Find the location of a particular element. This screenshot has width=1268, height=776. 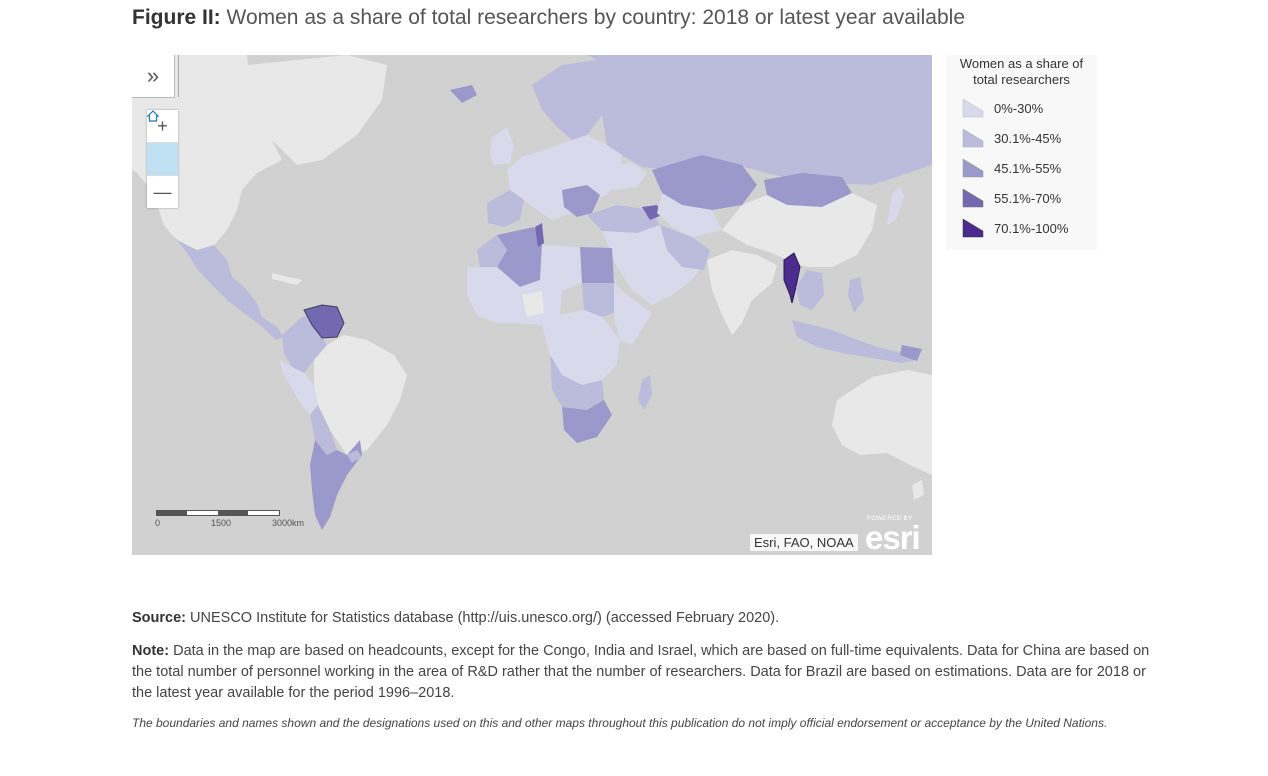

land-greenland is located at coordinates (317, 110).